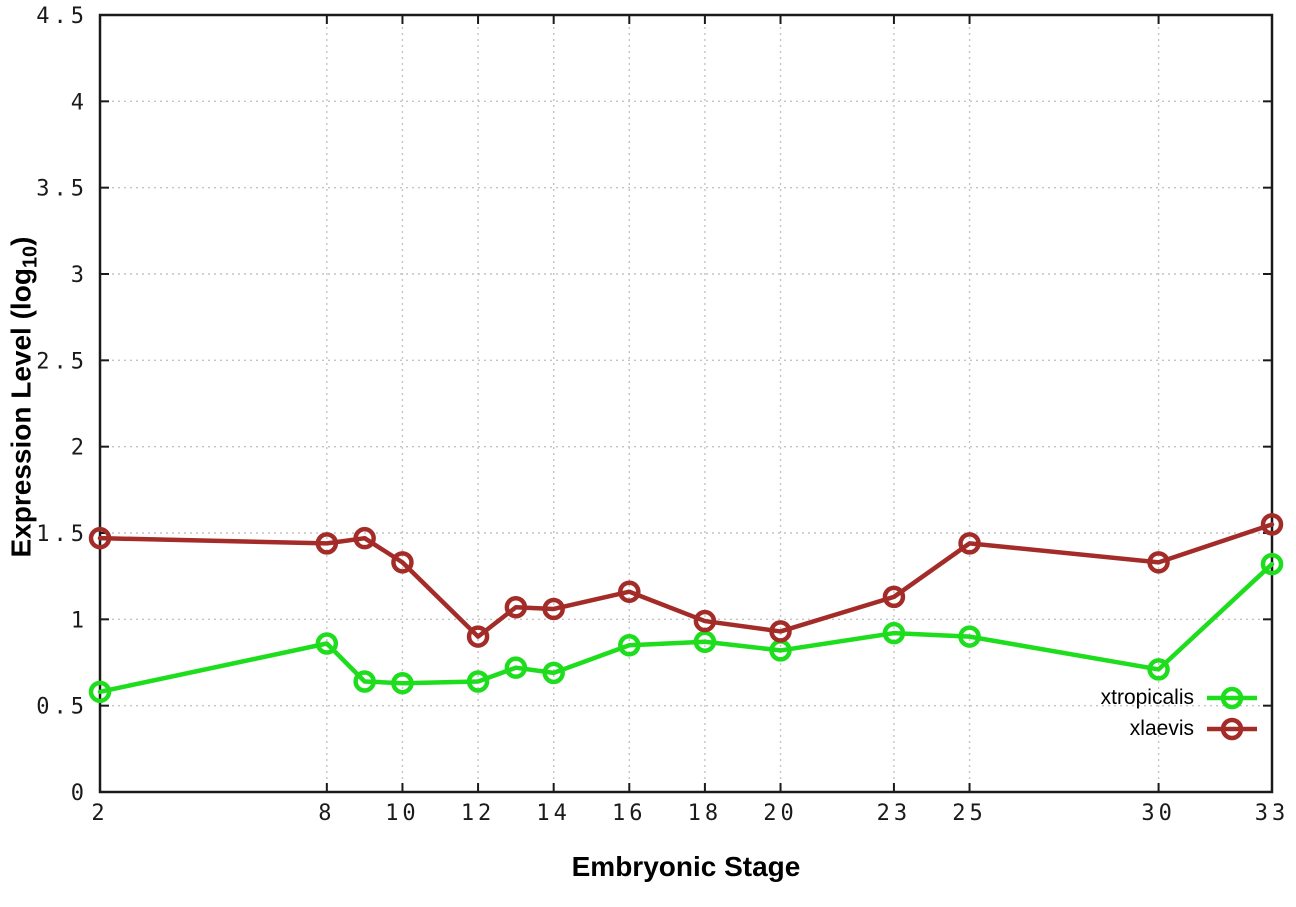  Describe the element at coordinates (62, 361) in the screenshot. I see `y-tick-label: 2.5` at that location.